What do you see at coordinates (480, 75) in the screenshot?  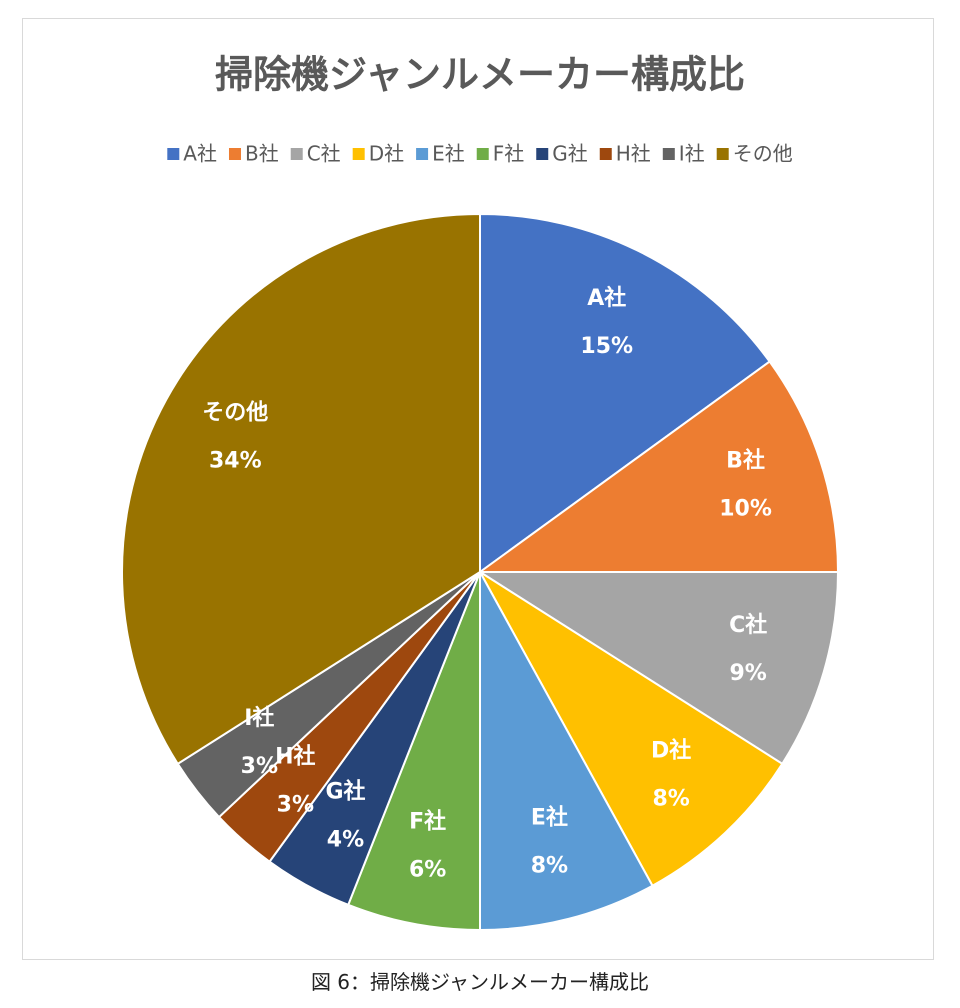 I see `chart-title: 掃除機ジャンルメーカー構成比` at bounding box center [480, 75].